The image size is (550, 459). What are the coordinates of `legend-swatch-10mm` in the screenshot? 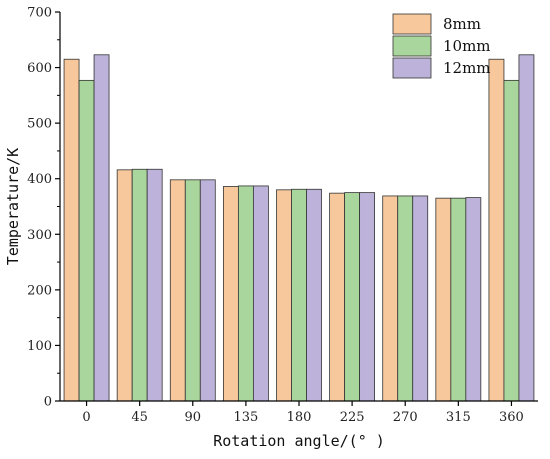 It's located at (412, 46).